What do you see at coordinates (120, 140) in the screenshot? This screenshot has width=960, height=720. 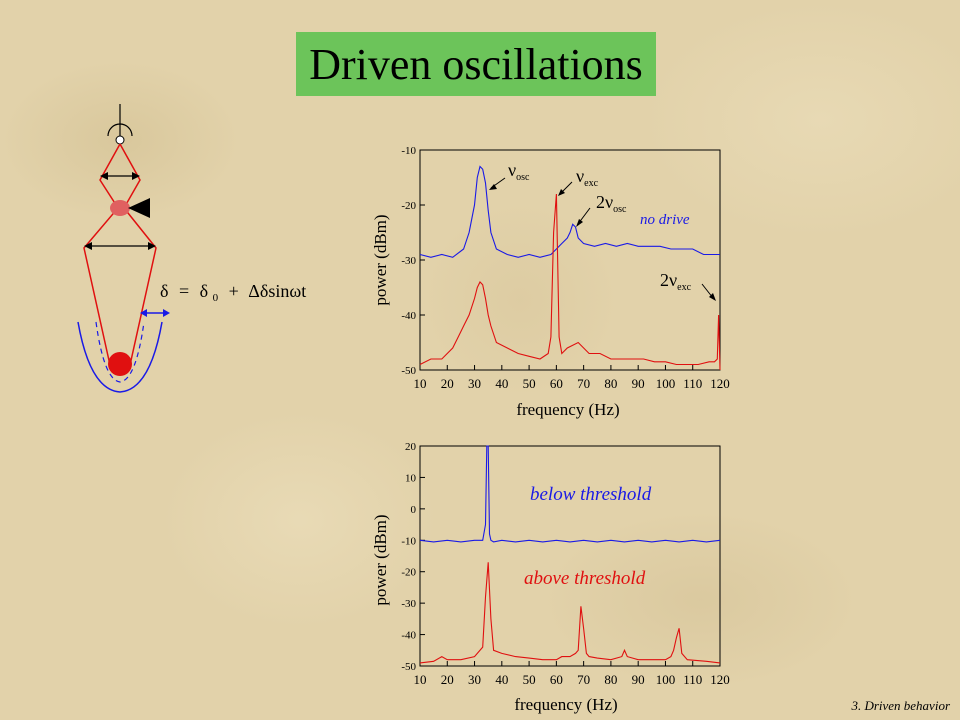 I see `pivot-circle` at bounding box center [120, 140].